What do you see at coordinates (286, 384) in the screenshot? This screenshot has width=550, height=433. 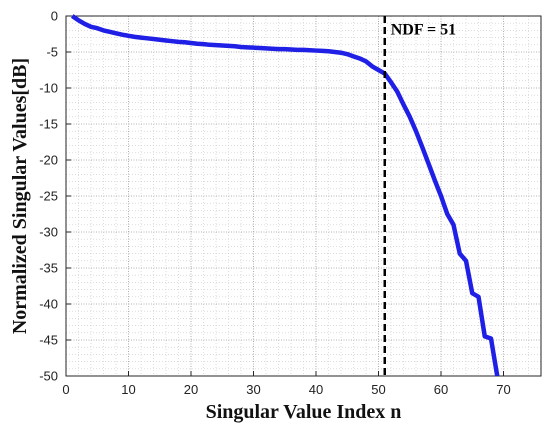 I see `x-axis-ticks: 0 10 20 30 40 50 60 70` at bounding box center [286, 384].